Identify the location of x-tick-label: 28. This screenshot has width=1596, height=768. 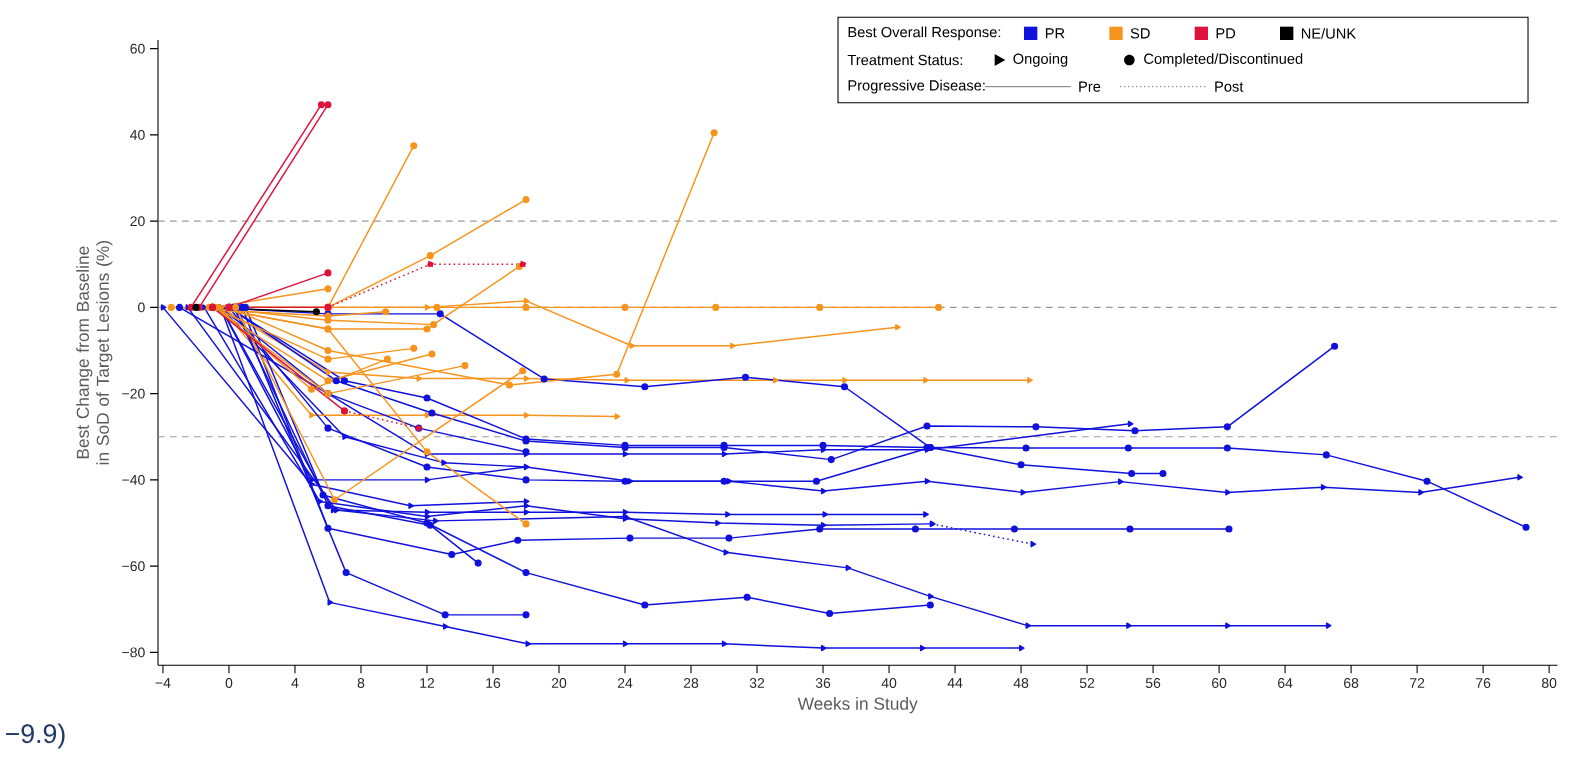
(691, 683).